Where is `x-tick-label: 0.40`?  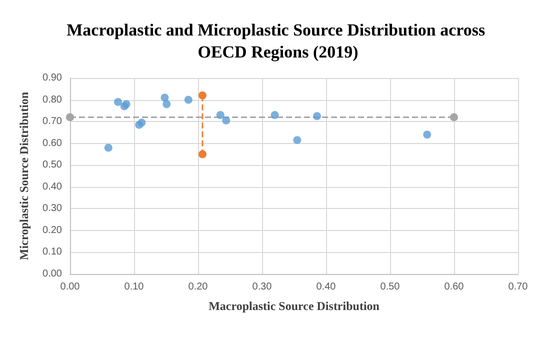
x-tick-label: 0.40 is located at coordinates (326, 287).